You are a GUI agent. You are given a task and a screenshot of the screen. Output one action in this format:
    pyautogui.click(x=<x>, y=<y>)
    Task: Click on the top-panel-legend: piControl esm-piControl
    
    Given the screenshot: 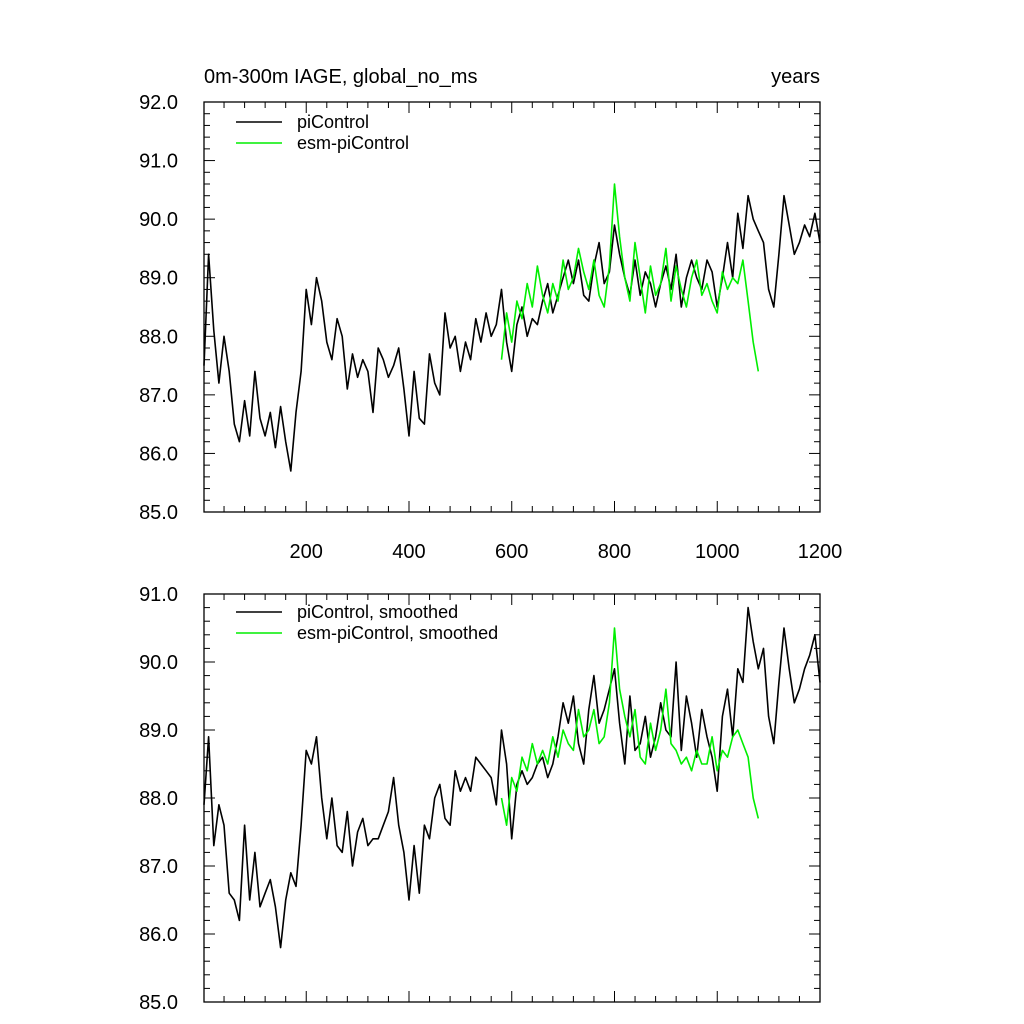 What is the action you would take?
    pyautogui.click(x=322, y=132)
    